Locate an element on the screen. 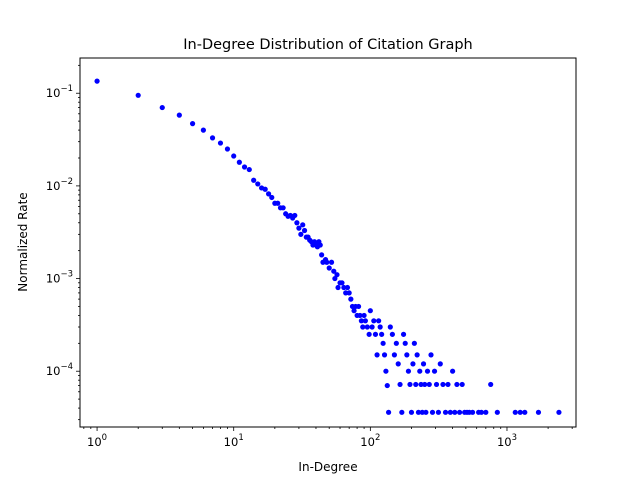 The height and width of the screenshot is (480, 640). x-axis-label: In-Degree is located at coordinates (327, 467).